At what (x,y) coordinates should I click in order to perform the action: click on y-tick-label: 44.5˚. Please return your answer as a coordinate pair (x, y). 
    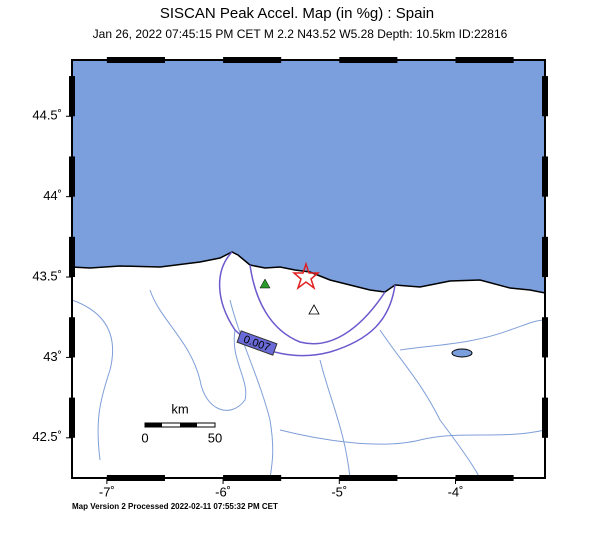
    Looking at the image, I should click on (47, 115).